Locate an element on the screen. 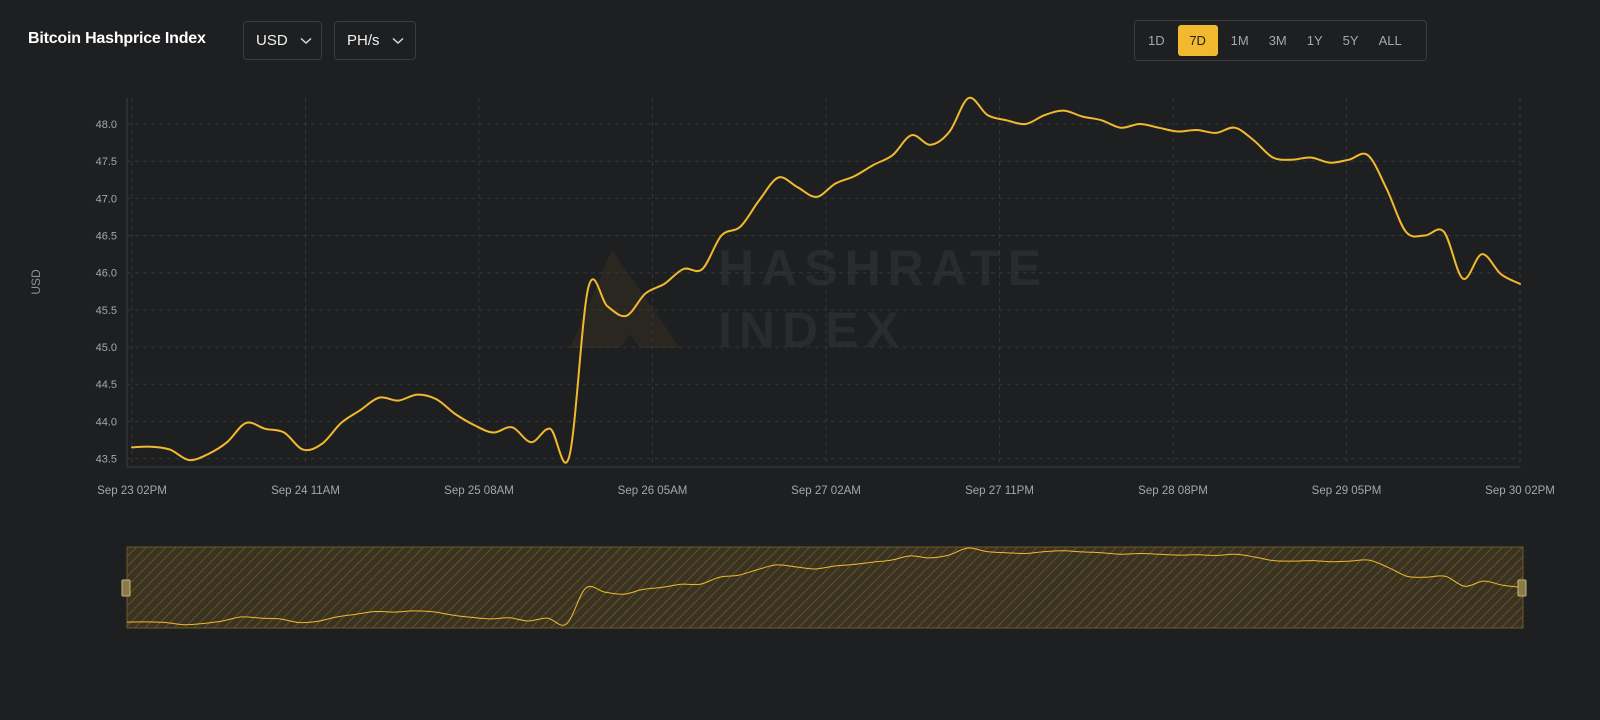 This screenshot has width=1600, height=720. navigator-series-line is located at coordinates (824, 586).